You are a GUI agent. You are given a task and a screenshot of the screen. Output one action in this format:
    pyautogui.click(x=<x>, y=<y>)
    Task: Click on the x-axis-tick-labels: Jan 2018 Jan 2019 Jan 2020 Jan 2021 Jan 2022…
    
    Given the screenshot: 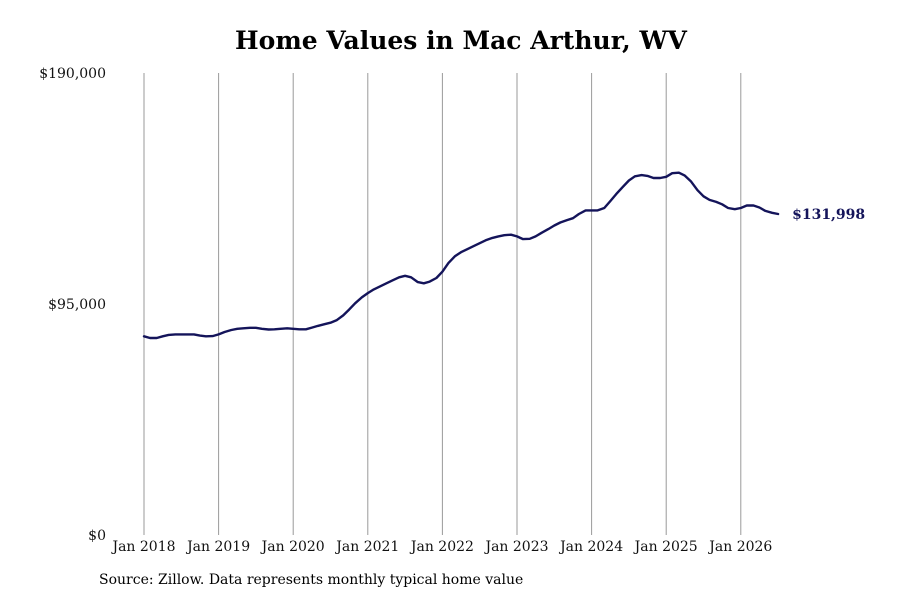 What is the action you would take?
    pyautogui.click(x=441, y=547)
    